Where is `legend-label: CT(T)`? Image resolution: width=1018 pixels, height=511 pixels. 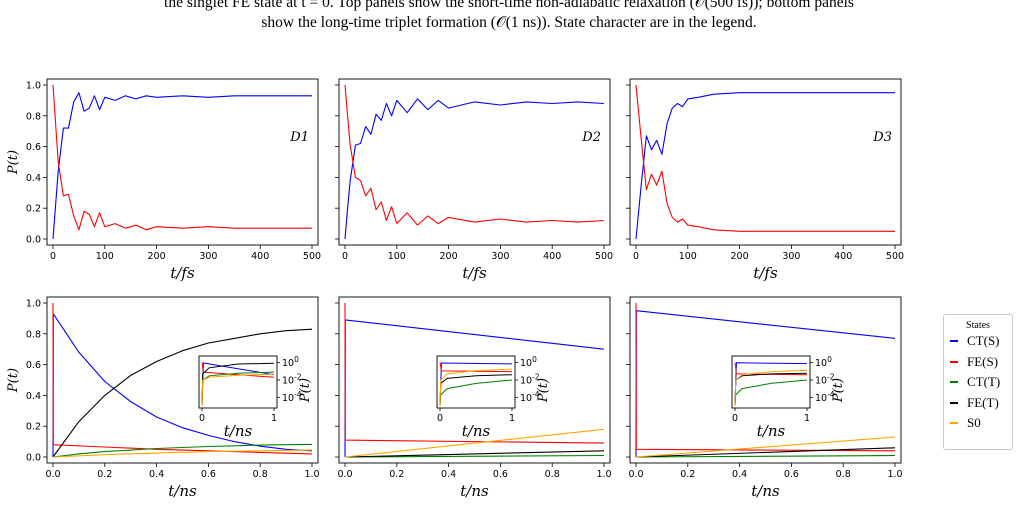
legend-label: CT(T) is located at coordinates (984, 382).